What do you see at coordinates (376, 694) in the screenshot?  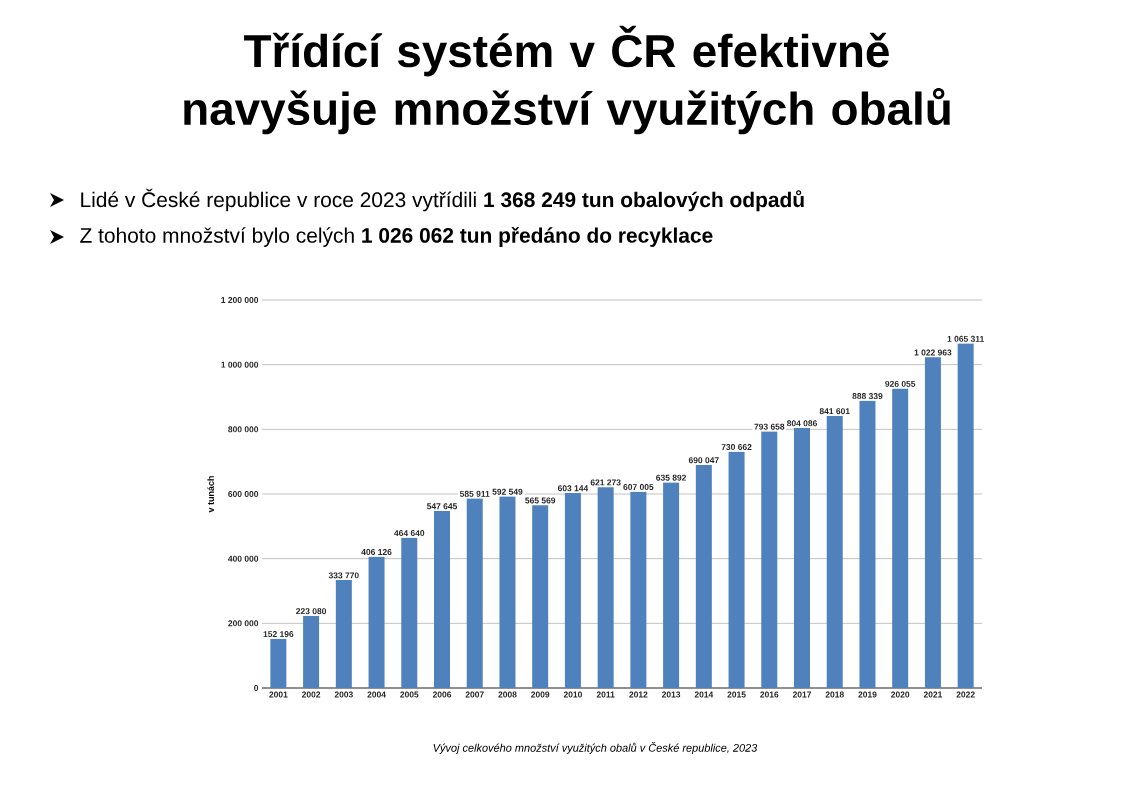 I see `x-tick-label: 2004` at bounding box center [376, 694].